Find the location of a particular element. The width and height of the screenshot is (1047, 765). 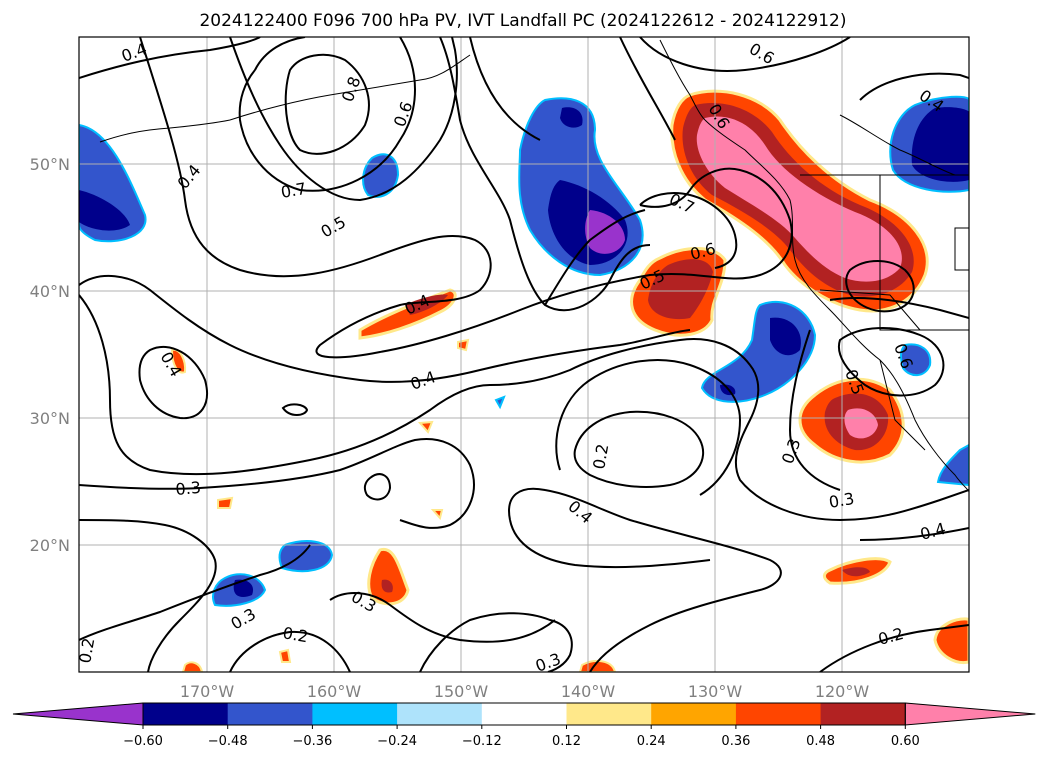

colorbar-tick-label: −0.24 is located at coordinates (397, 741).